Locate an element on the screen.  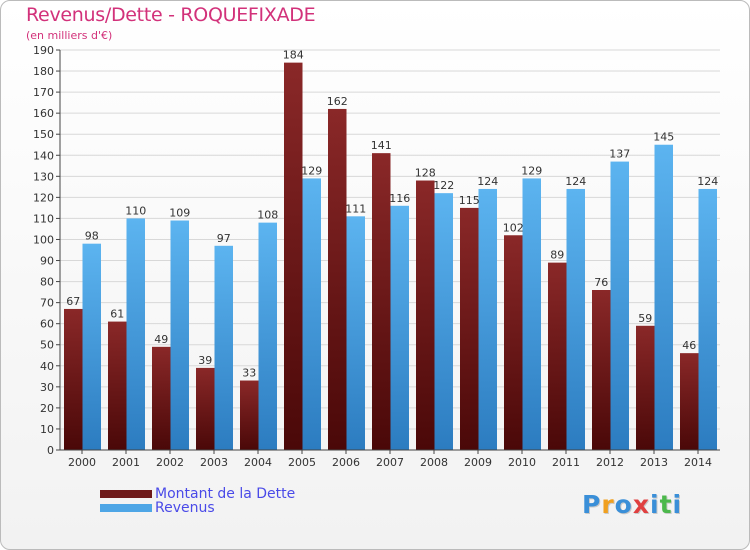
x-tick-label-2000: 2000 is located at coordinates (82, 462).